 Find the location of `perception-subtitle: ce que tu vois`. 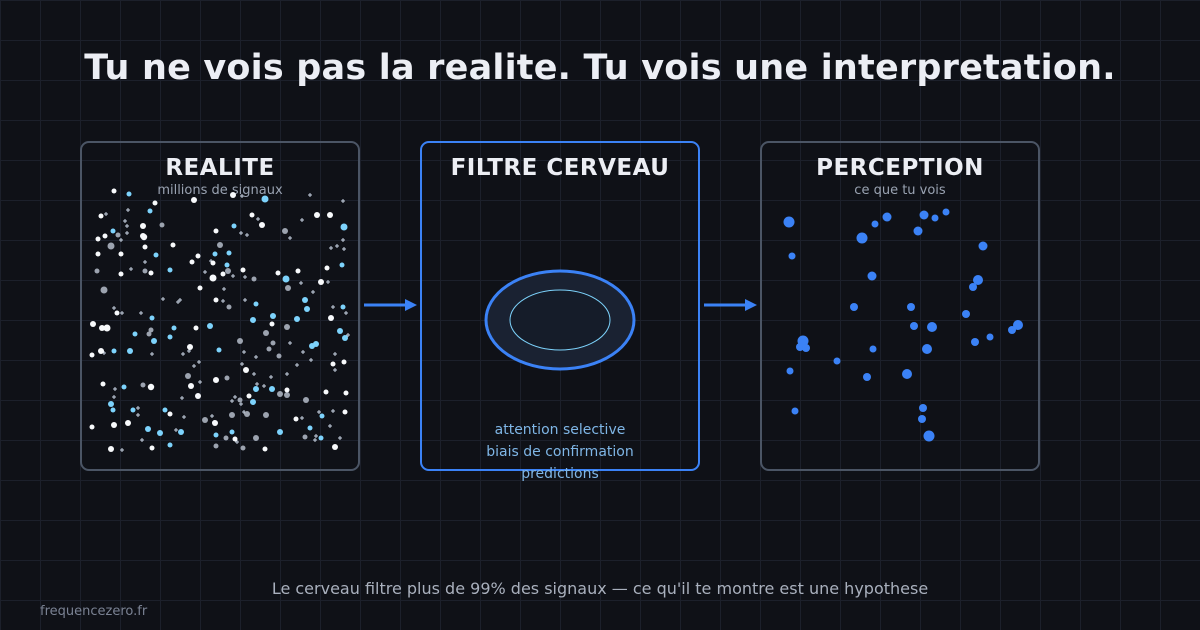

perception-subtitle: ce que tu vois is located at coordinates (900, 190).